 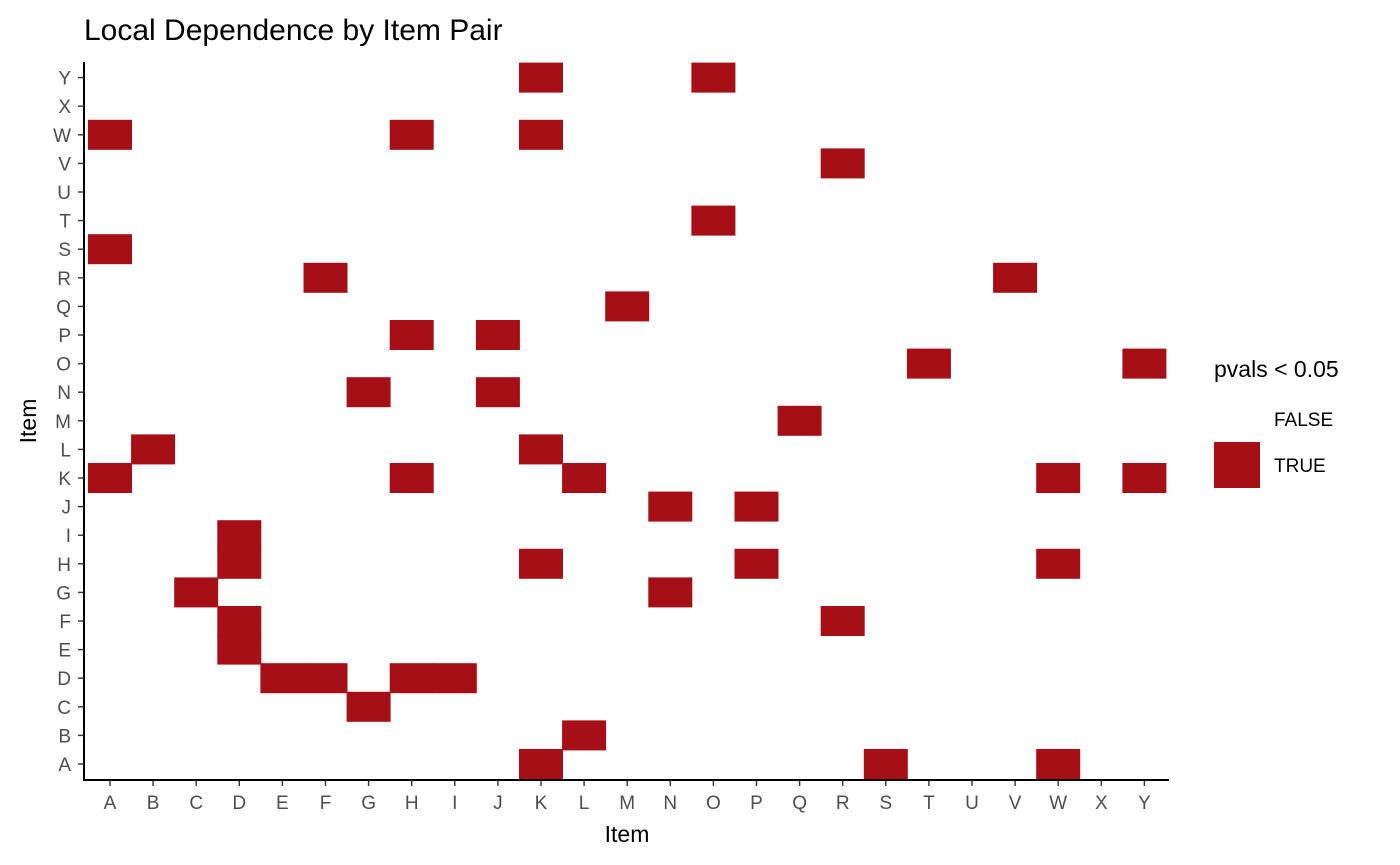 What do you see at coordinates (713, 220) in the screenshot?
I see `heatmap-cell-O-T` at bounding box center [713, 220].